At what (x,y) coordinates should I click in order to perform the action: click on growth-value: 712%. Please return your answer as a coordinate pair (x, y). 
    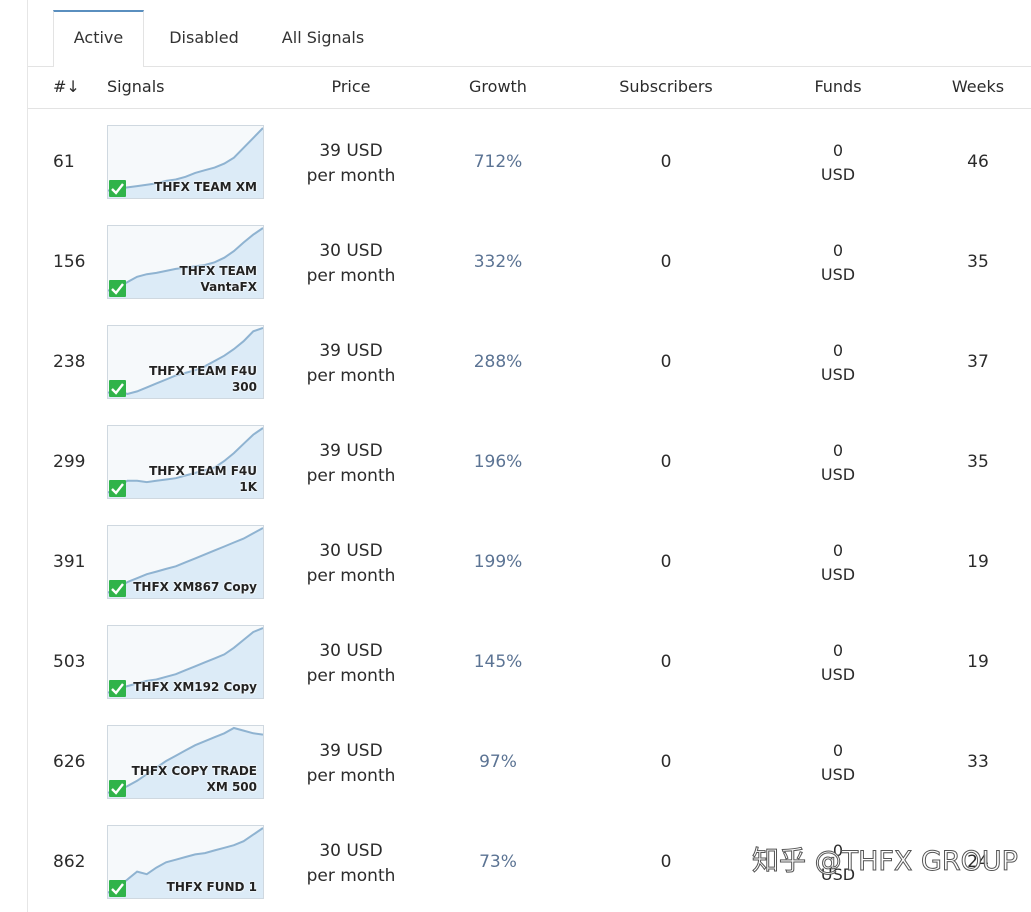
    Looking at the image, I should click on (498, 162).